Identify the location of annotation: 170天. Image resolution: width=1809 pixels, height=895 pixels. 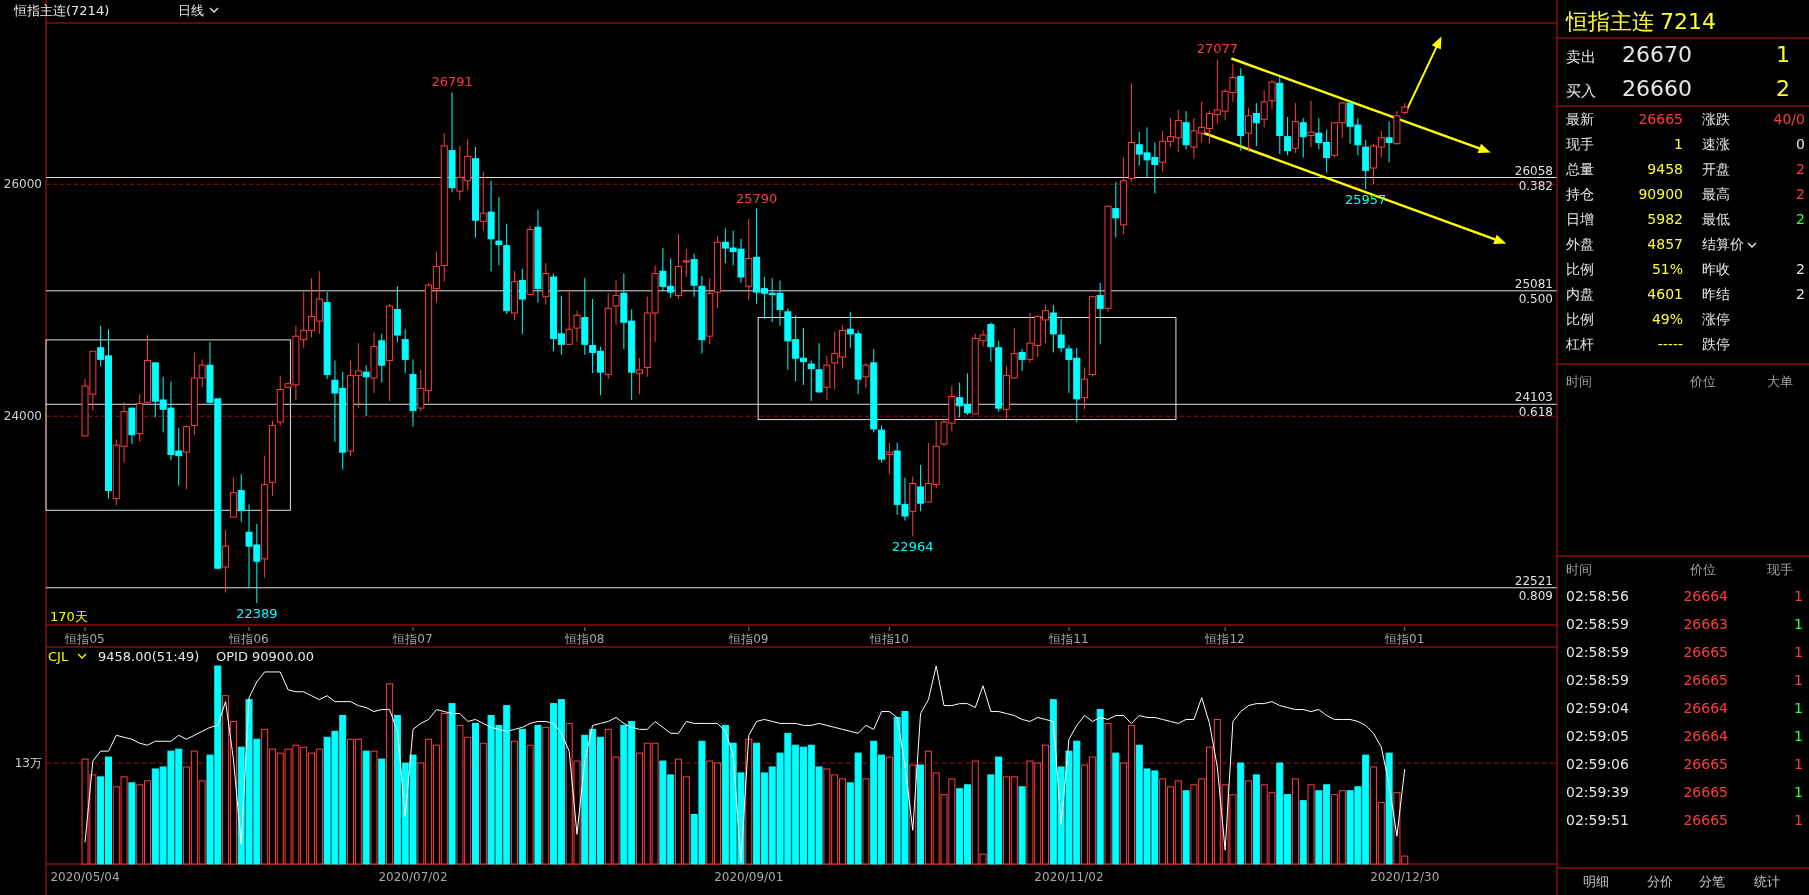
(69, 616).